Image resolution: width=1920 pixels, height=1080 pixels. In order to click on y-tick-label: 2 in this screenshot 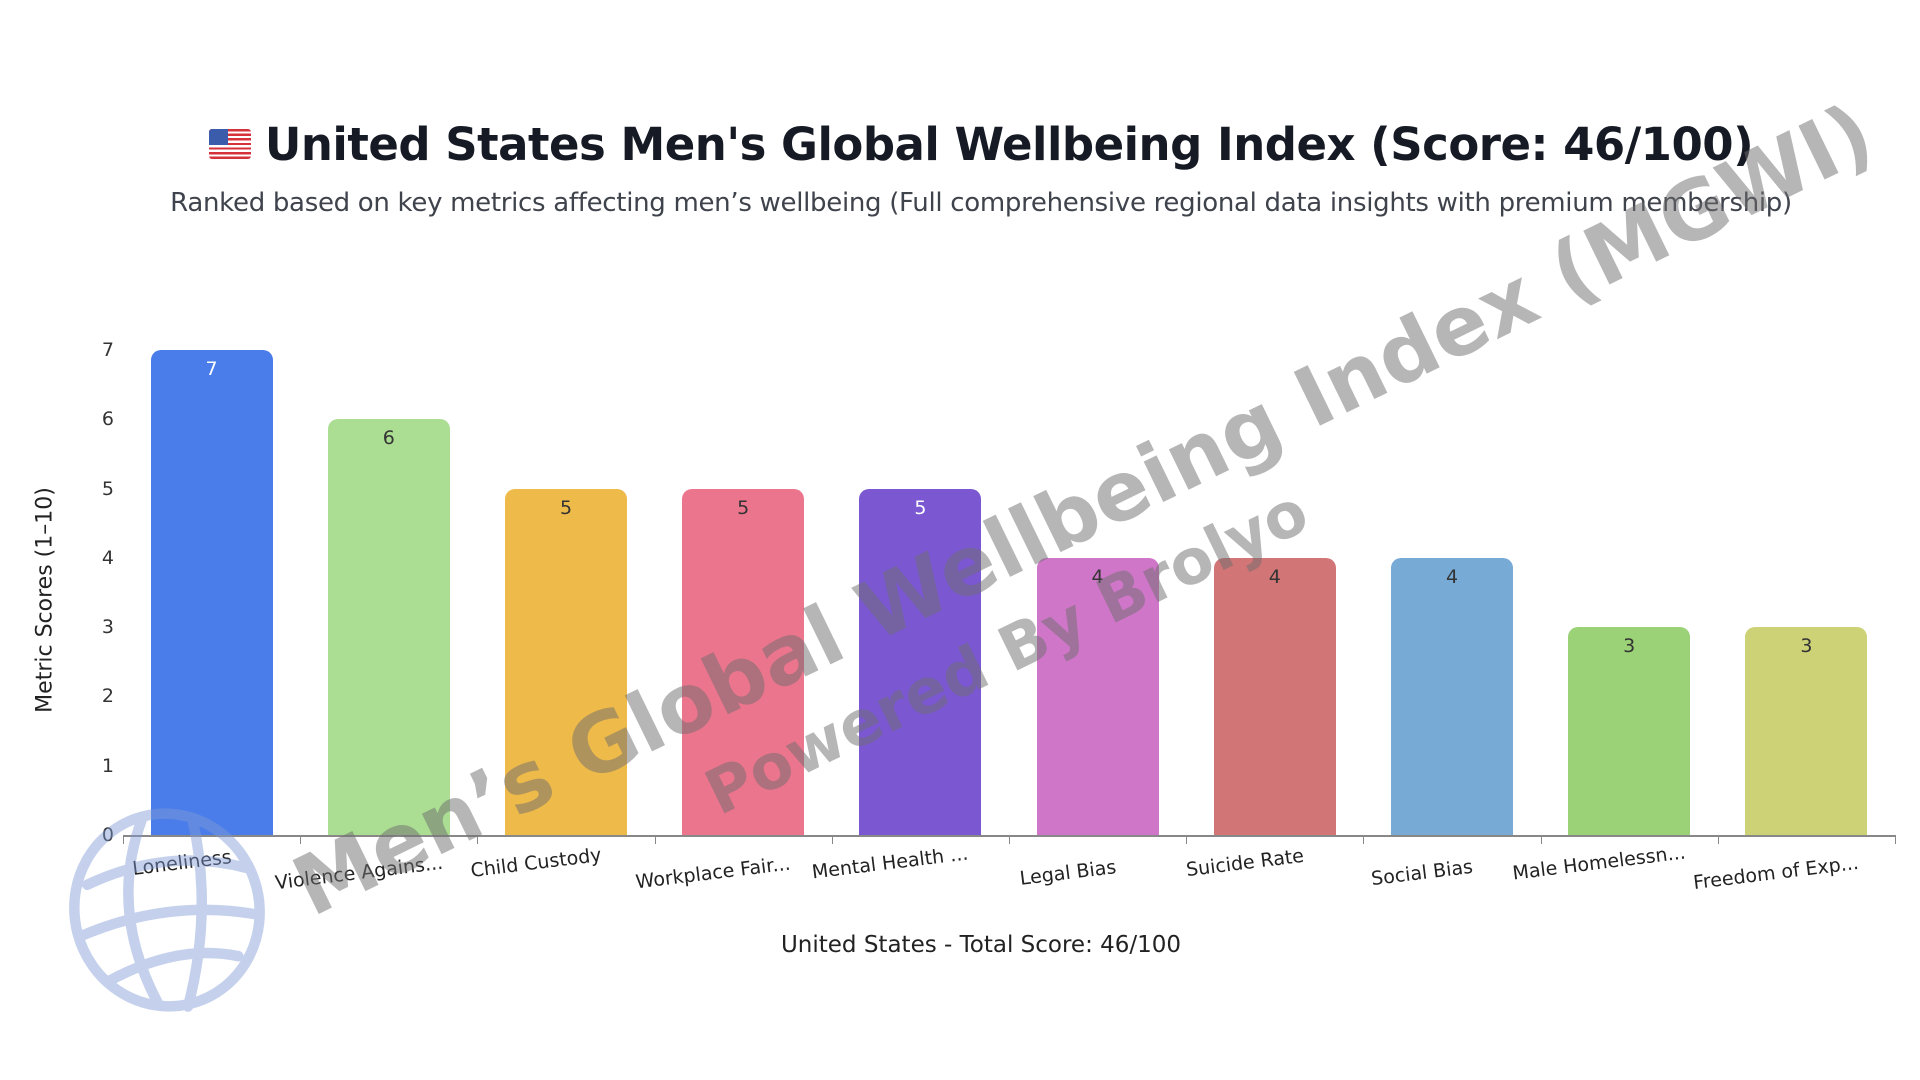, I will do `click(107, 696)`.